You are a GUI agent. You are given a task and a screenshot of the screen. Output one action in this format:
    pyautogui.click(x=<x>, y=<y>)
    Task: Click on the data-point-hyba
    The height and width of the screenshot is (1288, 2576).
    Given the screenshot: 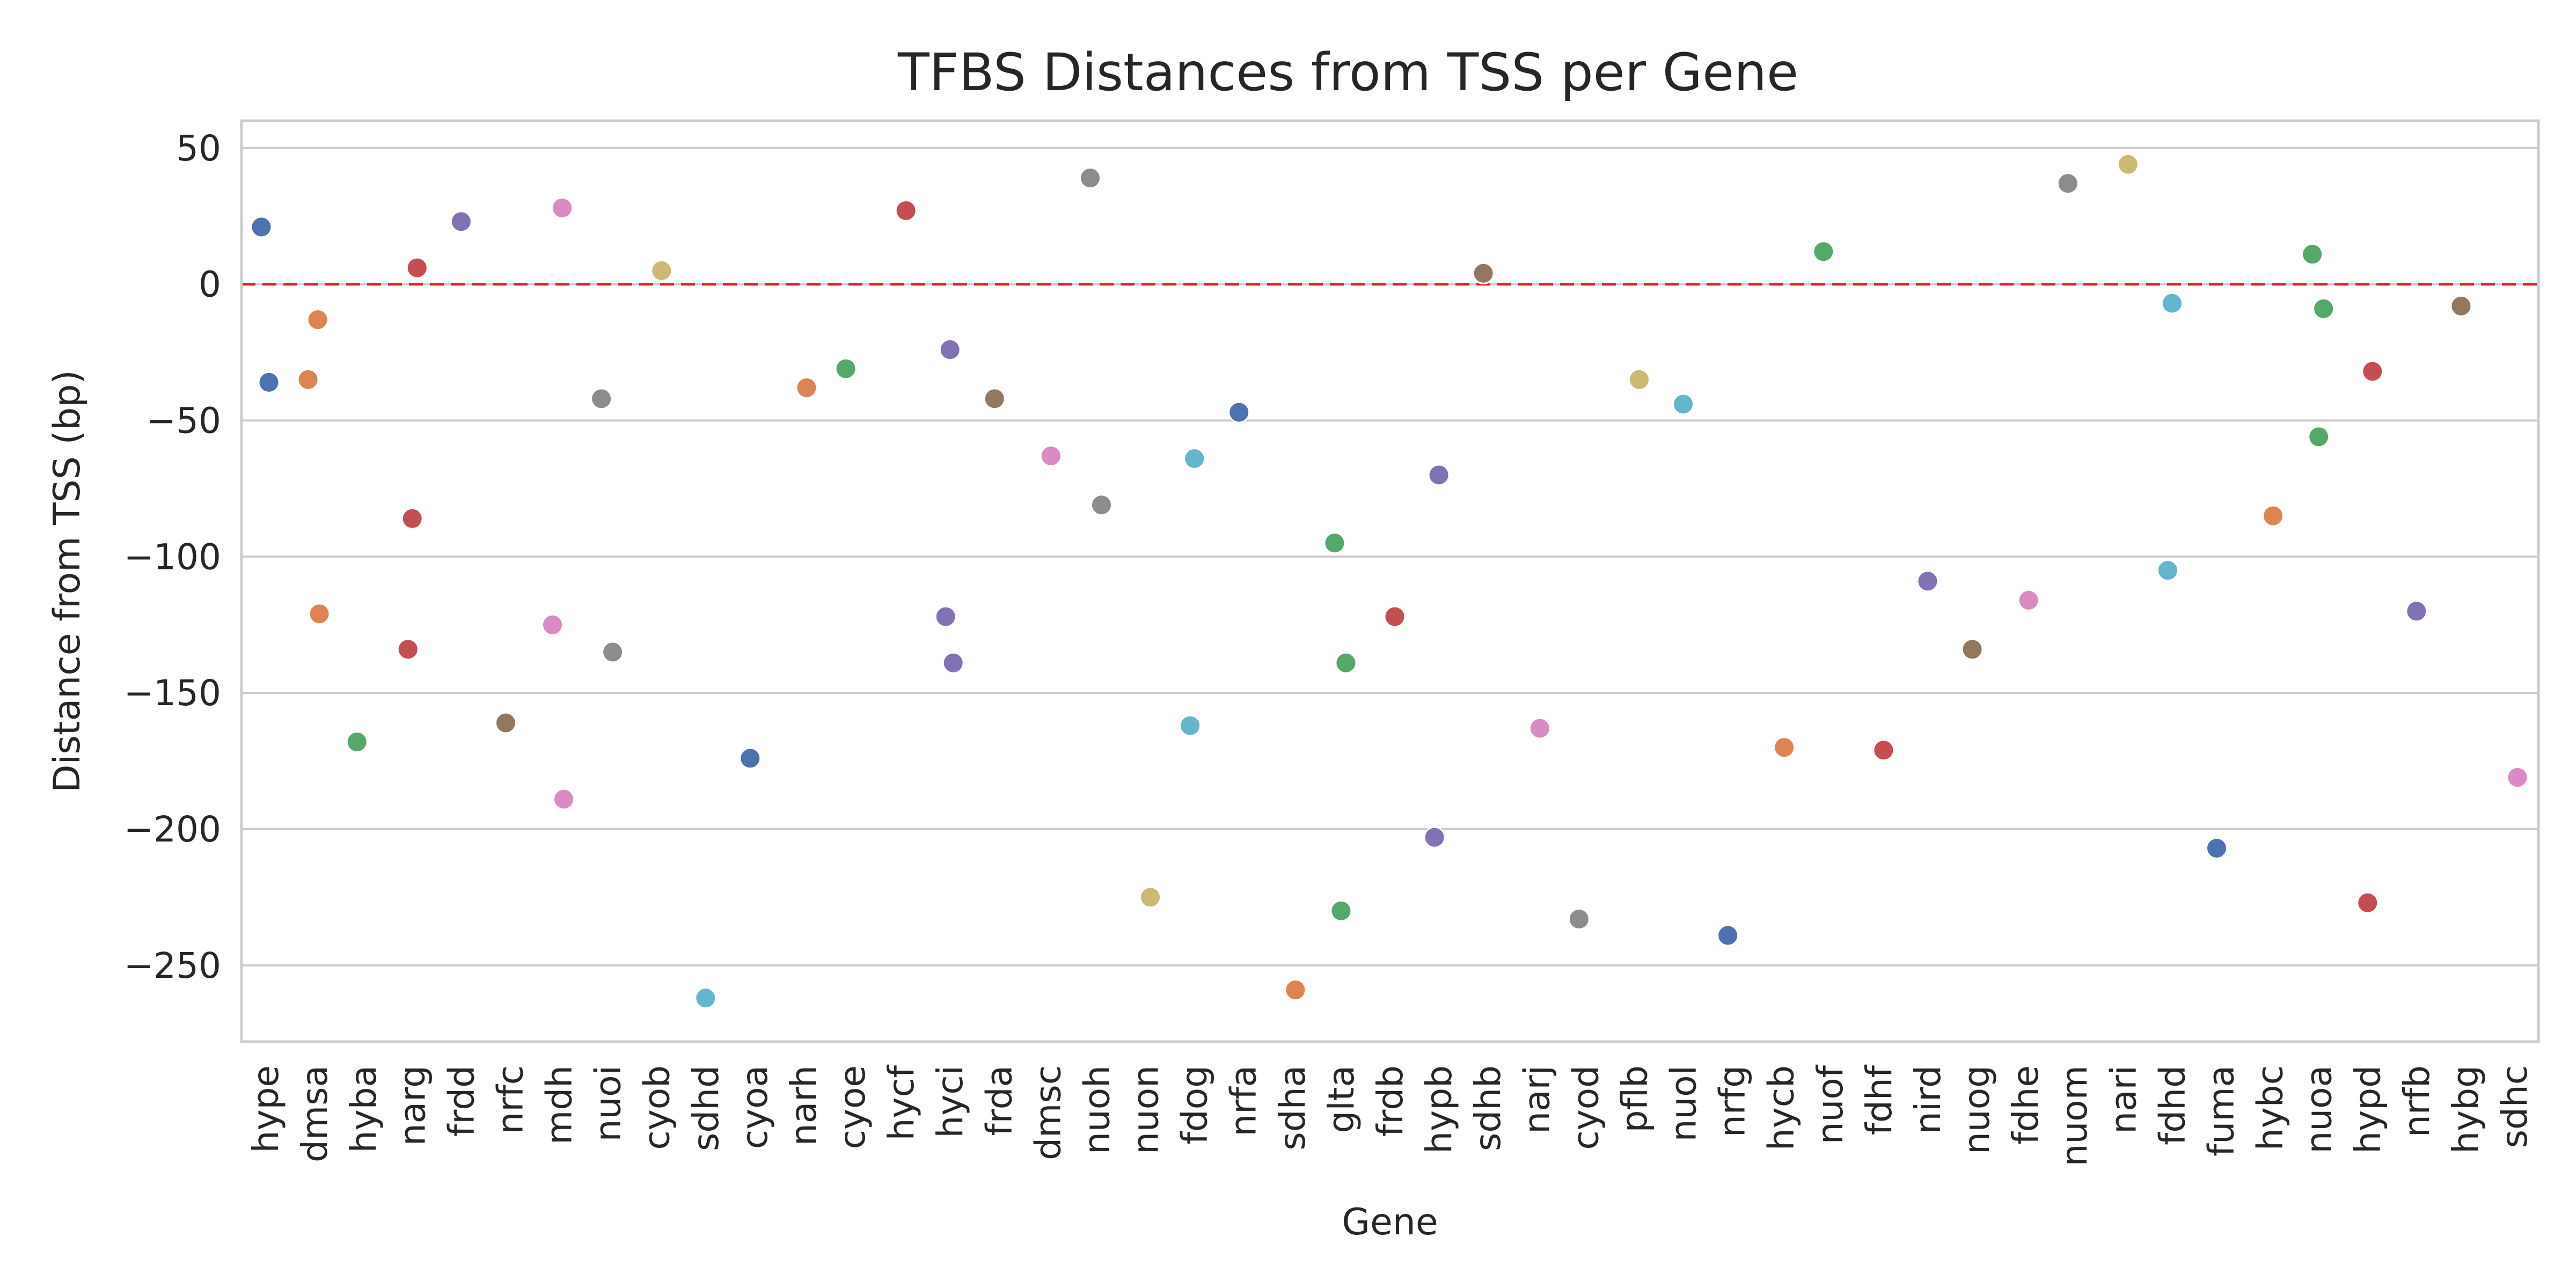 What is the action you would take?
    pyautogui.click(x=357, y=742)
    